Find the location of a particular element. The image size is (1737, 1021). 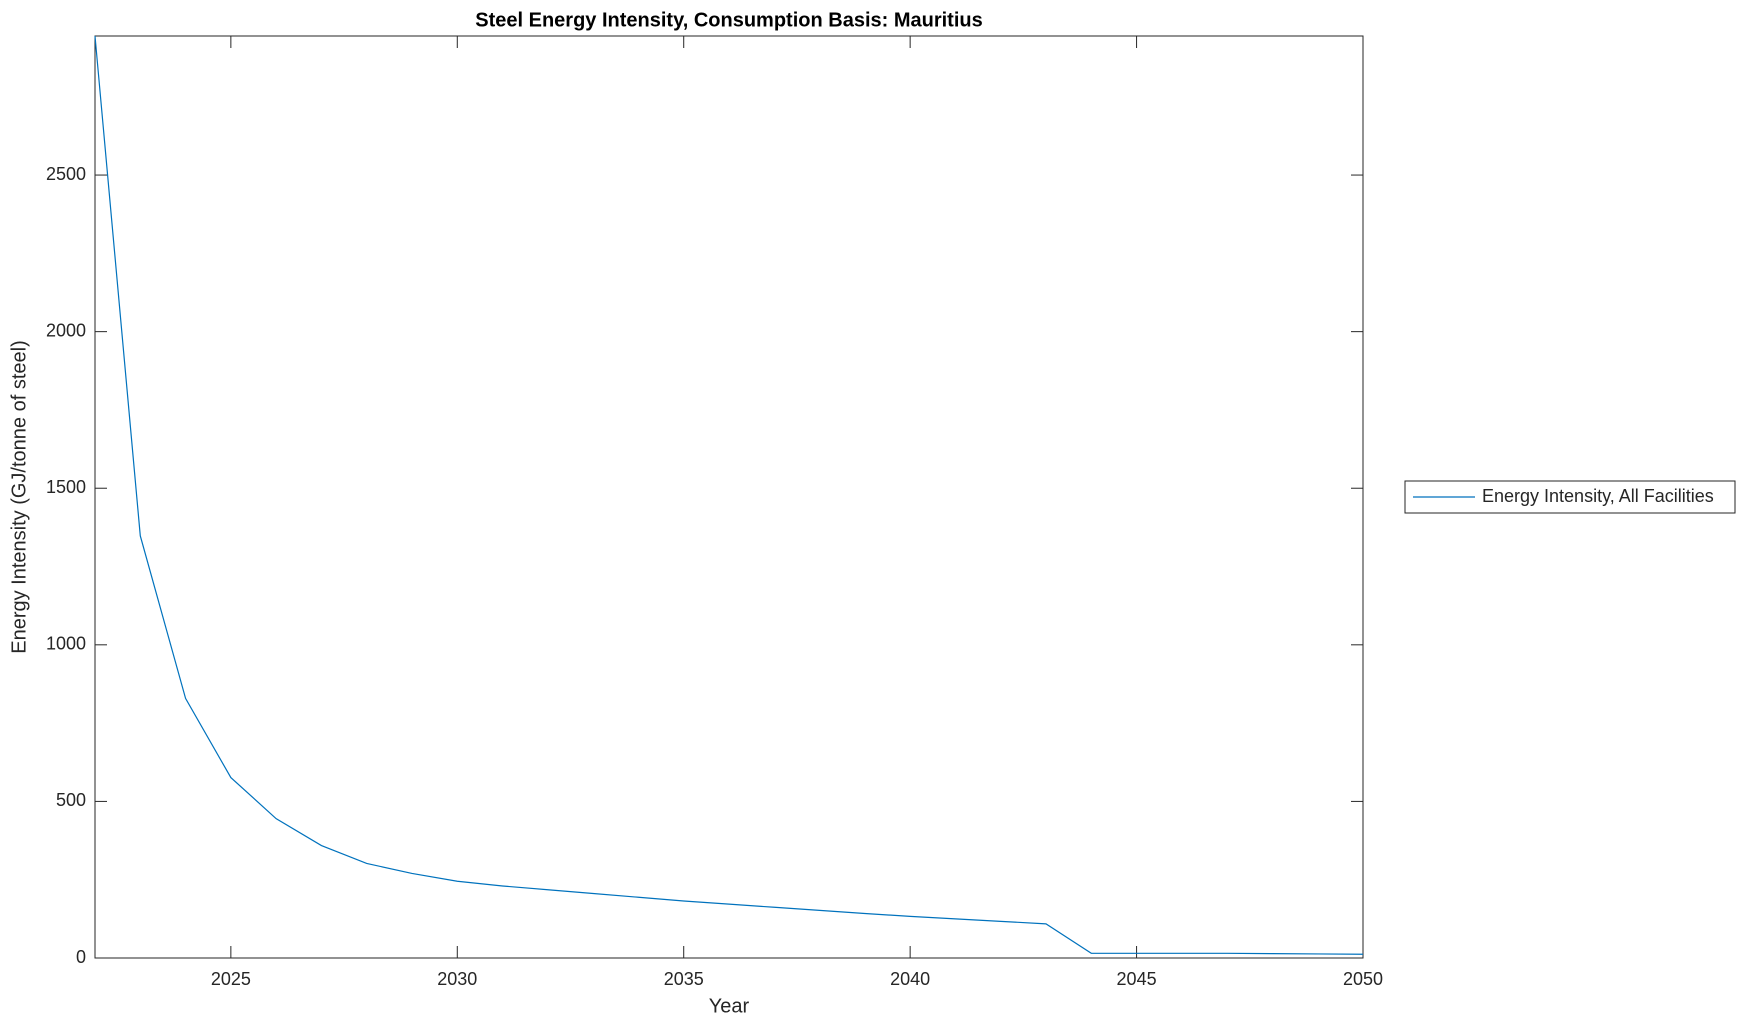

y-tick-label: 1500 is located at coordinates (66, 487).